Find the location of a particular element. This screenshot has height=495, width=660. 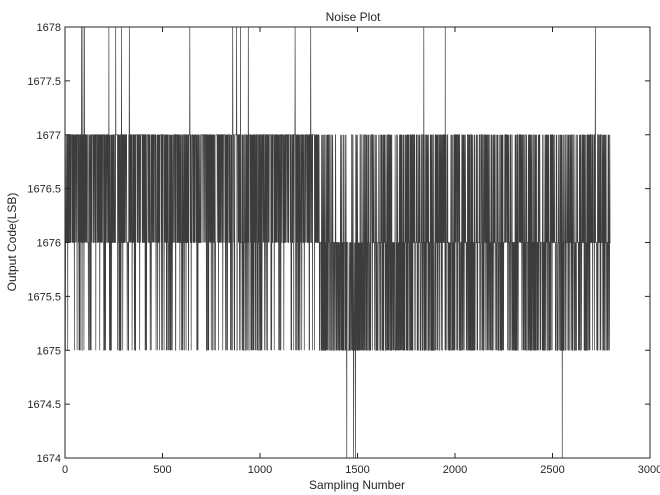

x-tick-label: 3000 is located at coordinates (649, 470).